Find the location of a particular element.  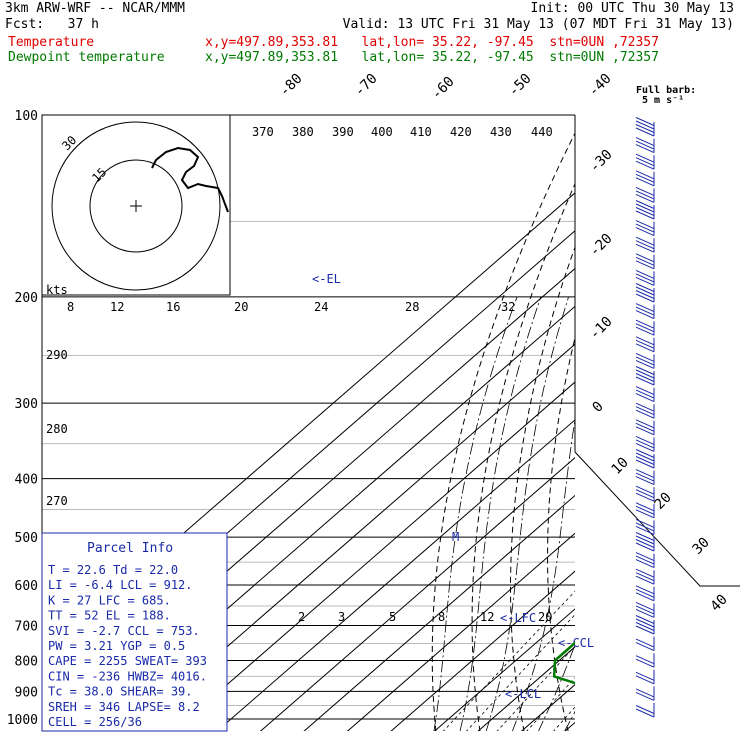

level-marker-lcl: <-LCL is located at coordinates (523, 694).